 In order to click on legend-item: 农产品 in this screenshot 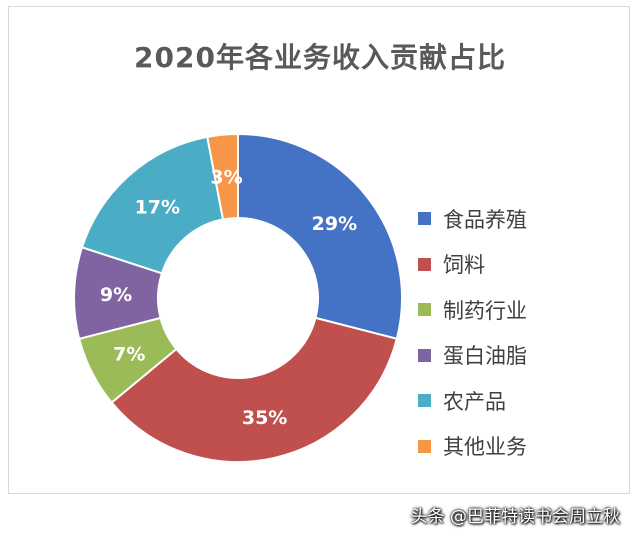, I will do `click(472, 401)`.